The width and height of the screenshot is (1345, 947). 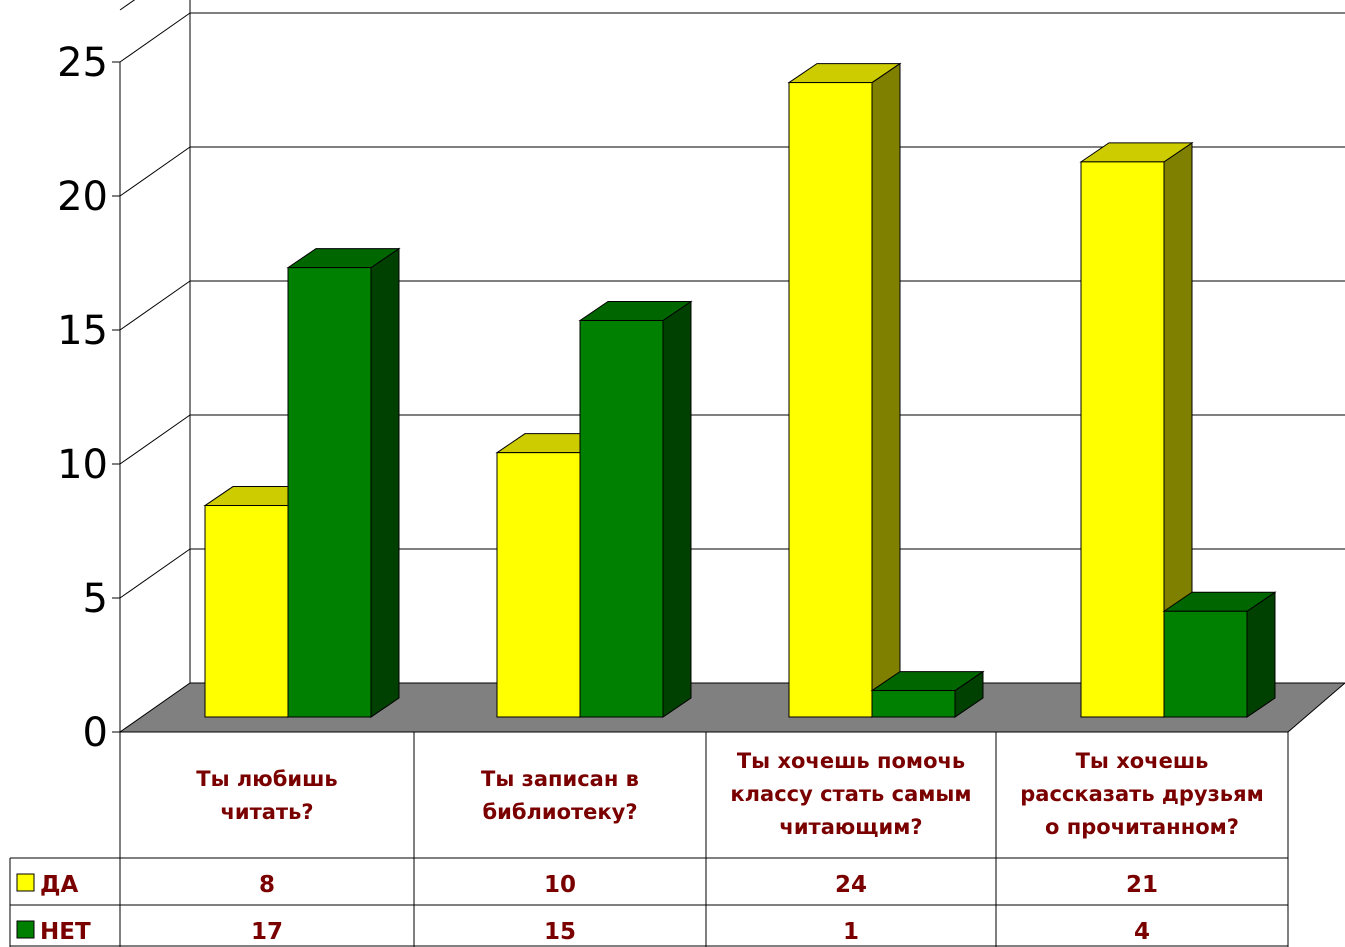 I want to click on category-label: Ты записан в, so click(x=560, y=779).